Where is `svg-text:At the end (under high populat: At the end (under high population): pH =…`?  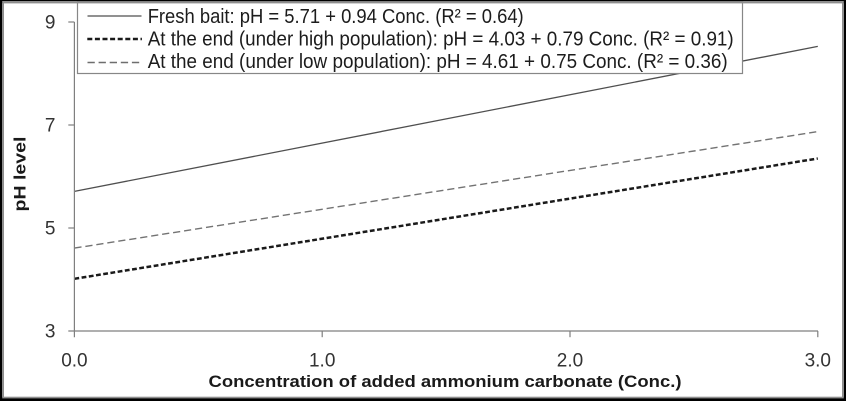
svg-text:At the end (under high populat: At the end (under high population): pH =… is located at coordinates (441, 39).